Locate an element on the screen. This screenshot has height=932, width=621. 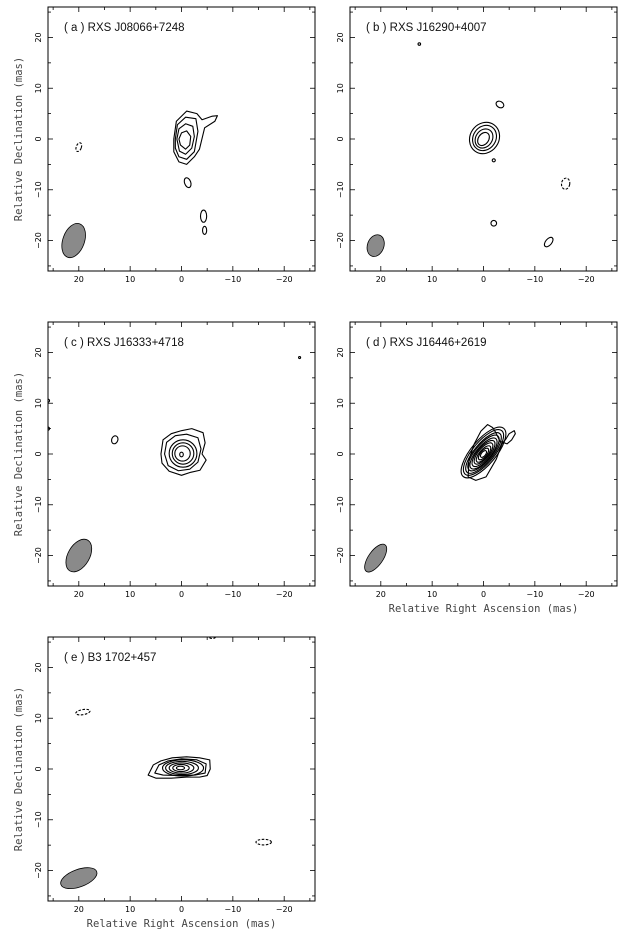
panel-c-ytick-label: 20 is located at coordinates (38, 352).